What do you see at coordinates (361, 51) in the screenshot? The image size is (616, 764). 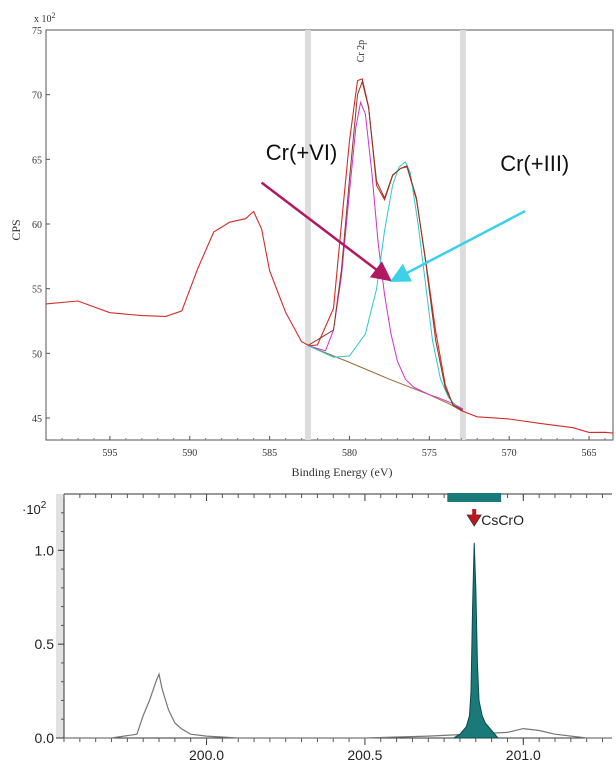 I see `xps-peak-label: Cr 2p` at bounding box center [361, 51].